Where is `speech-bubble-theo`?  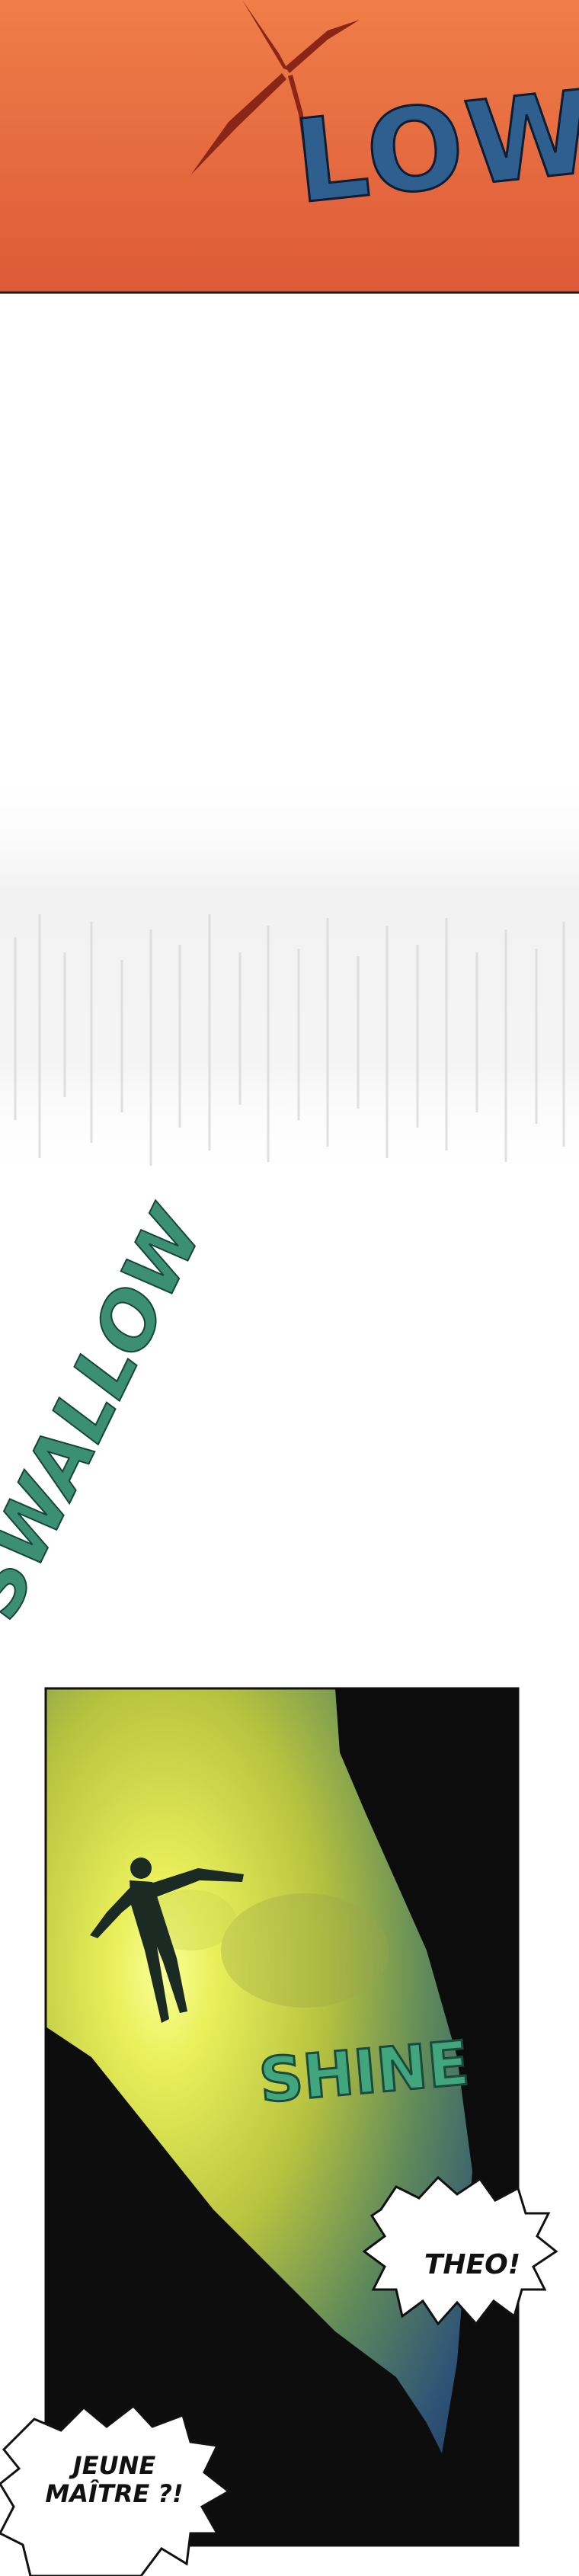 speech-bubble-theo is located at coordinates (460, 2250).